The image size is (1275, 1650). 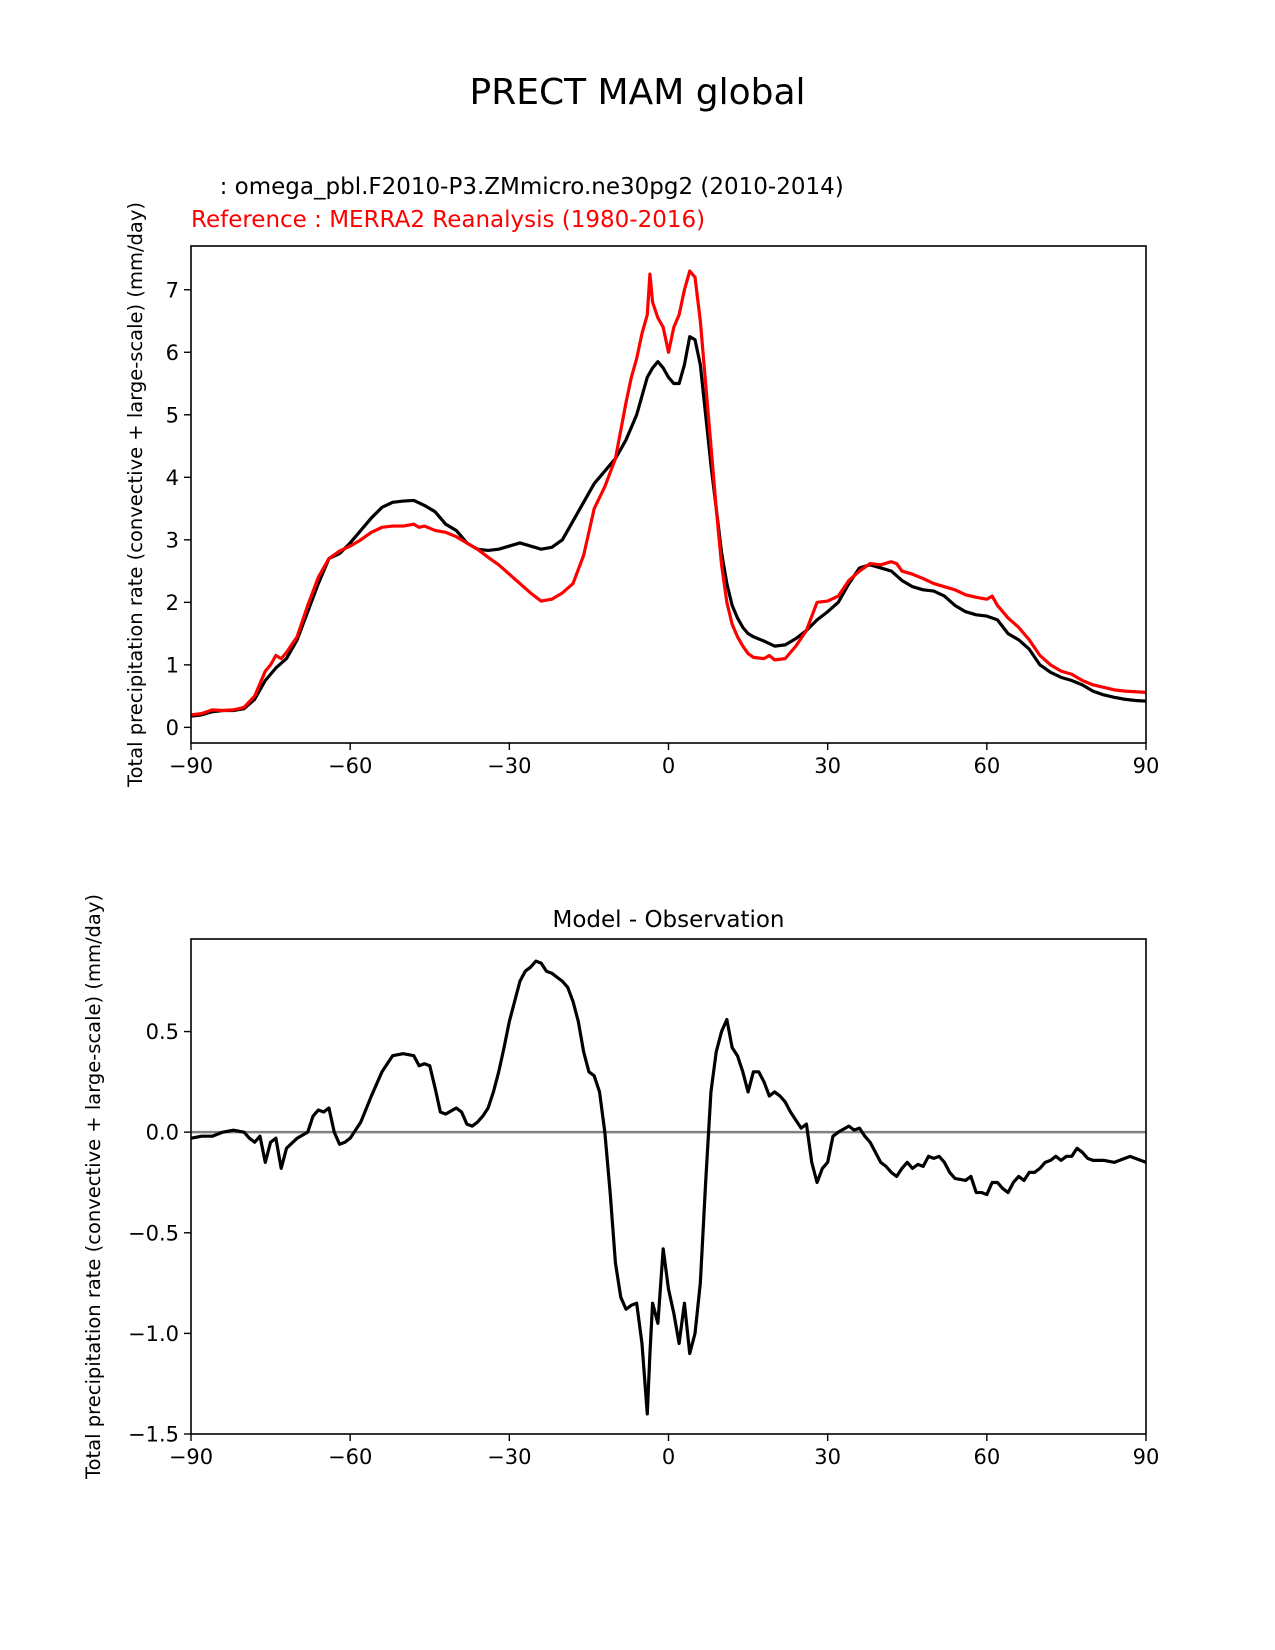 What do you see at coordinates (827, 1457) in the screenshot?
I see `bottom-xtick-label: 30` at bounding box center [827, 1457].